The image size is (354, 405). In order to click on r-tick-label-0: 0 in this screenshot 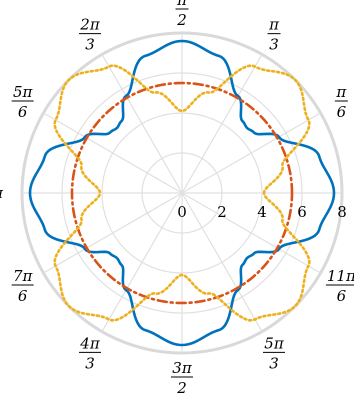, I will do `click(182, 212)`.